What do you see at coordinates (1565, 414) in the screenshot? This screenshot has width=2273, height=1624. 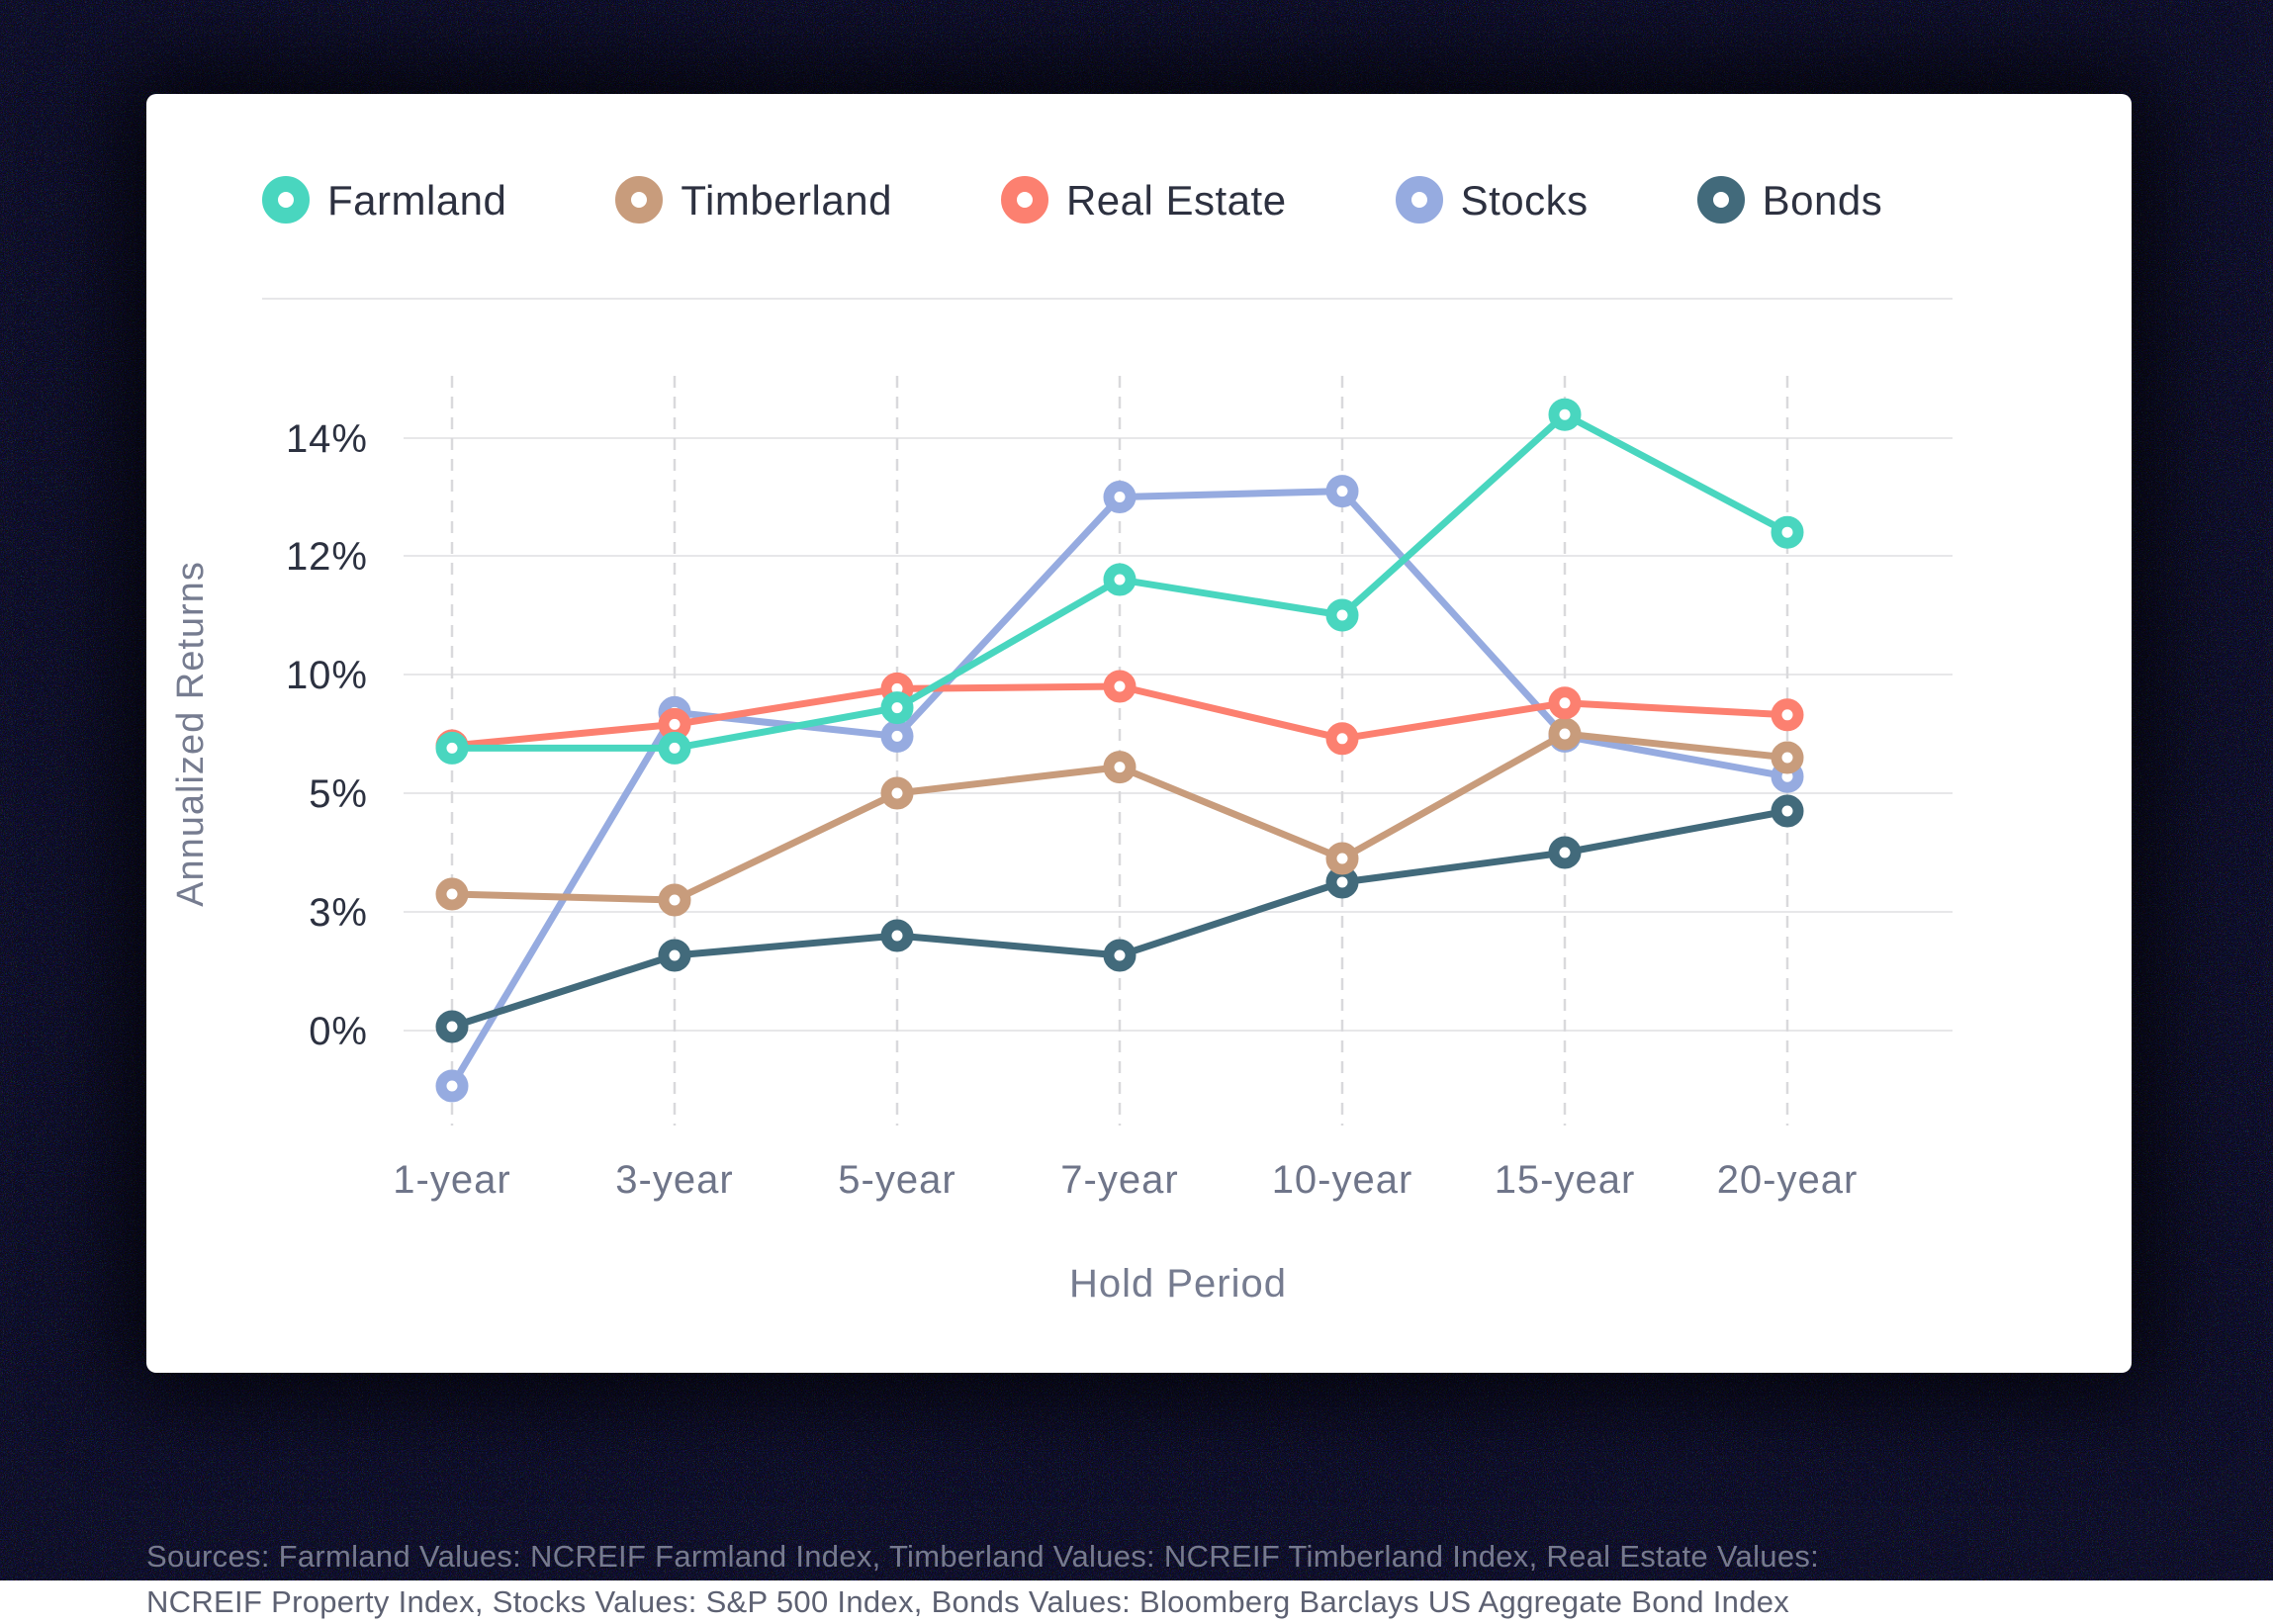 I see `data-point-farmland-15-year` at bounding box center [1565, 414].